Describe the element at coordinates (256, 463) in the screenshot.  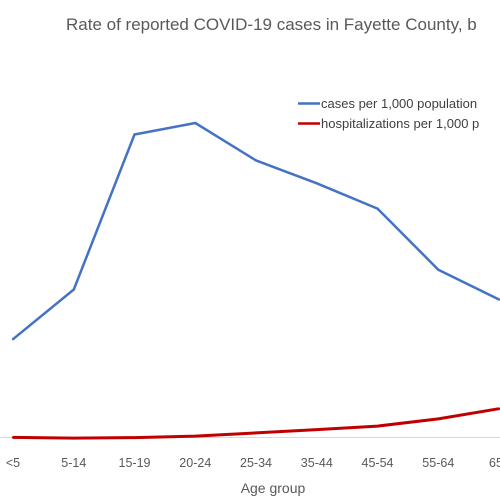
I see `x-tick-label-25-34: 25-34` at that location.